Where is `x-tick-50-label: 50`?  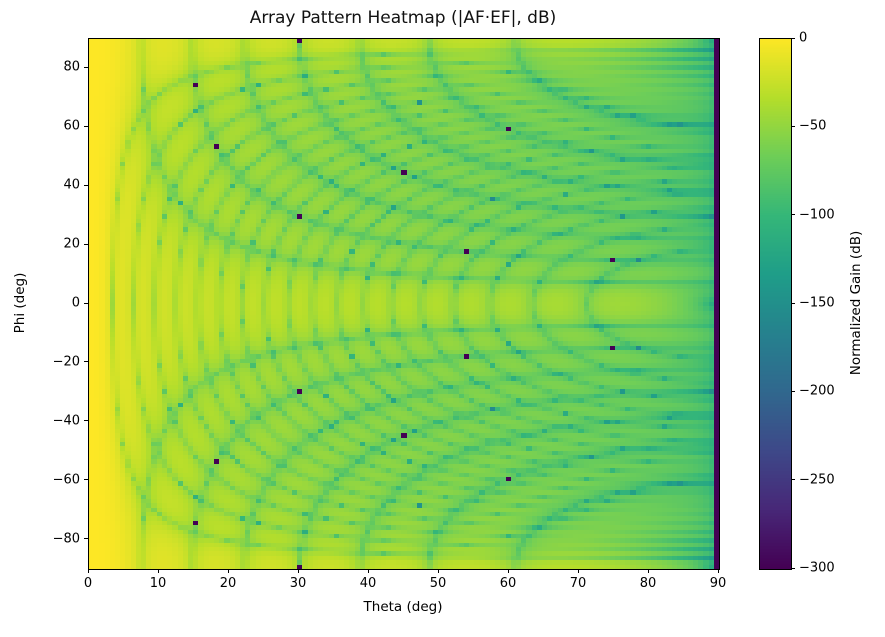 x-tick-50-label: 50 is located at coordinates (438, 583).